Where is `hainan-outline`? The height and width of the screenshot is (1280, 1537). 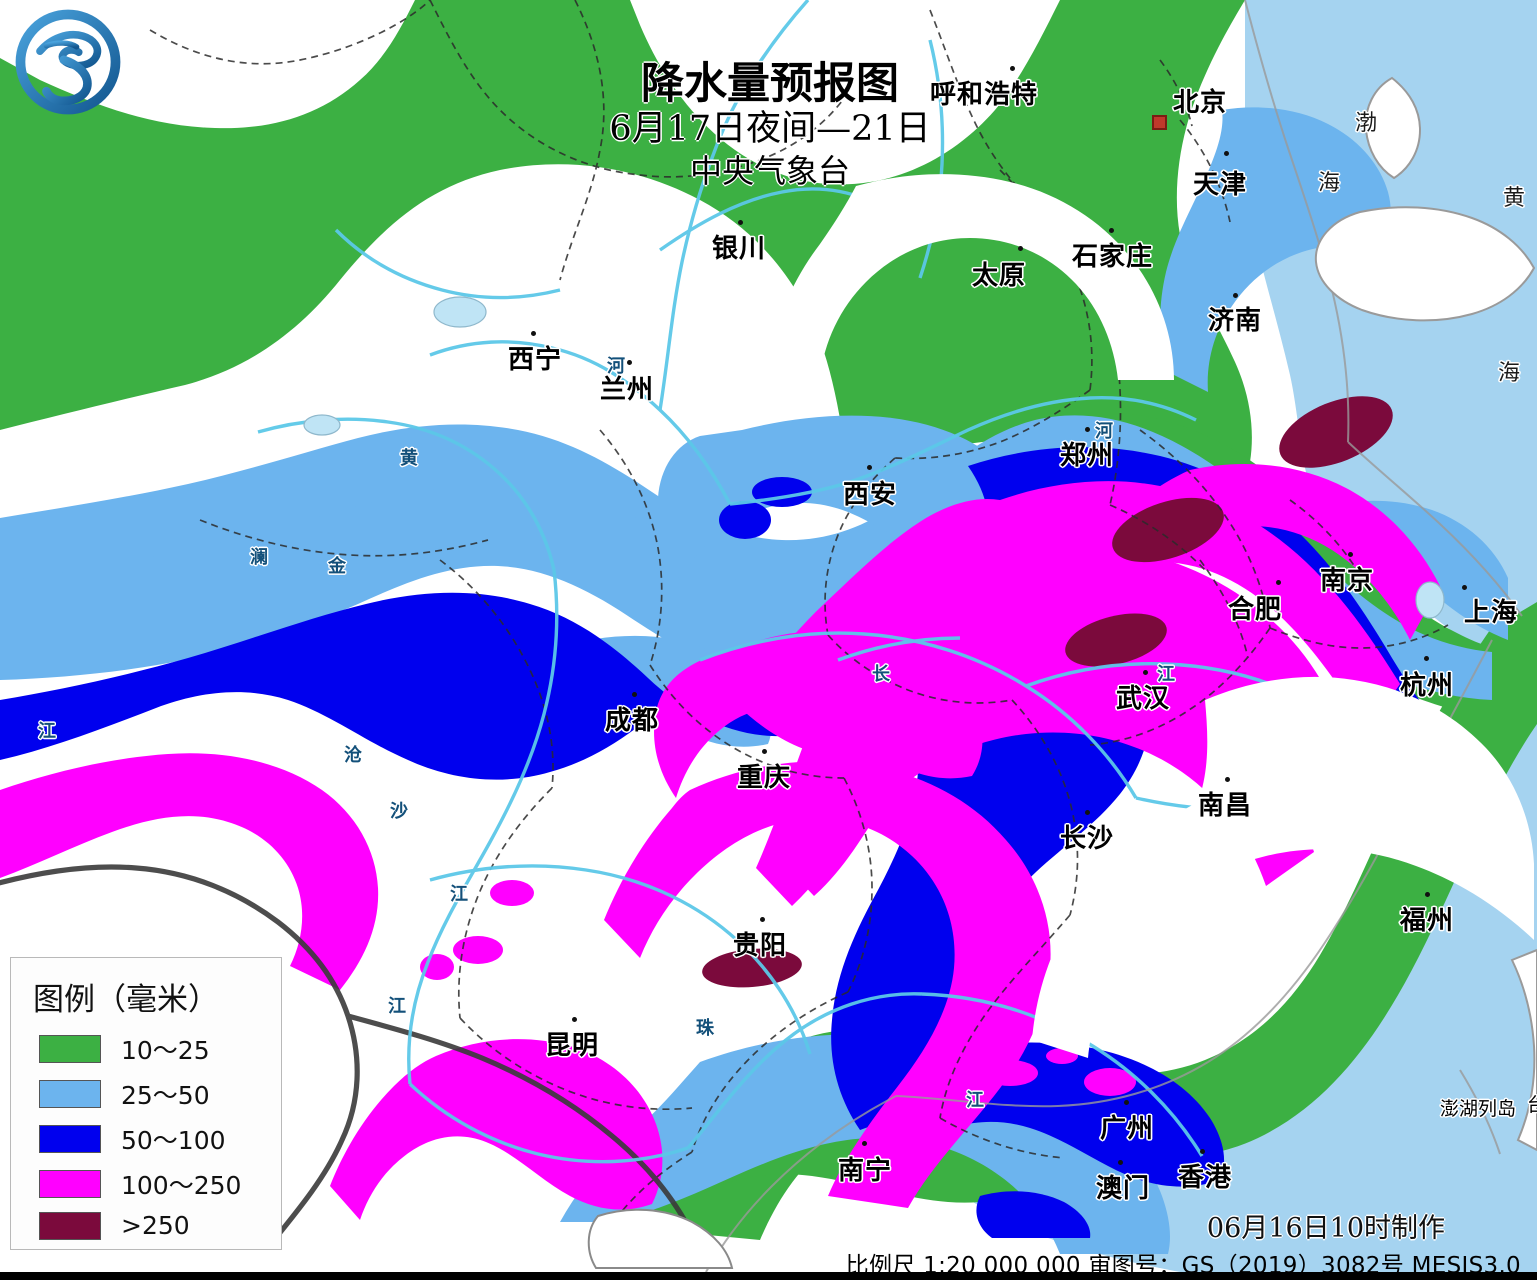
hainan-outline is located at coordinates (660, 1238).